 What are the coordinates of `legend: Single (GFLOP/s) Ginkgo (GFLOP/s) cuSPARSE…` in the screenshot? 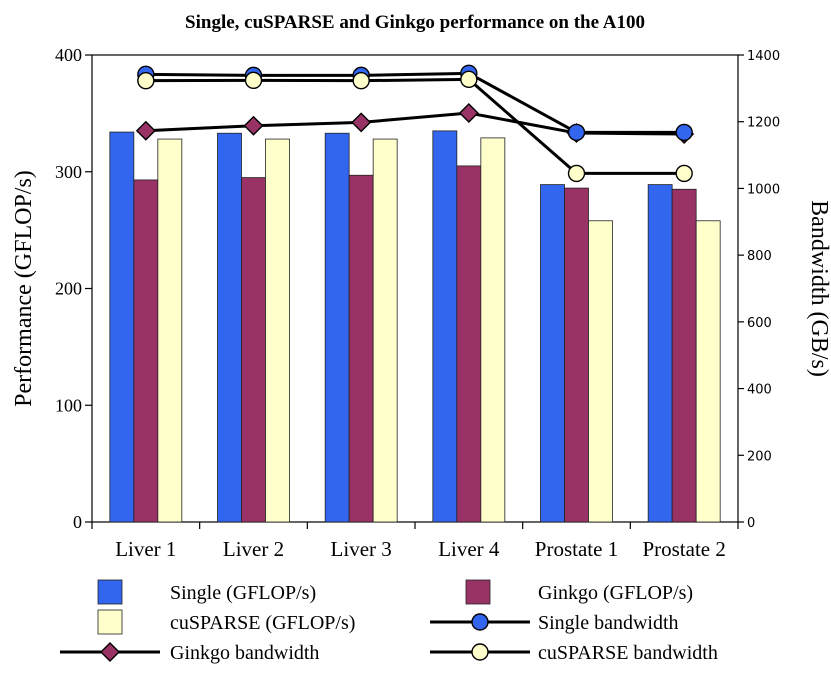 It's located at (389, 621).